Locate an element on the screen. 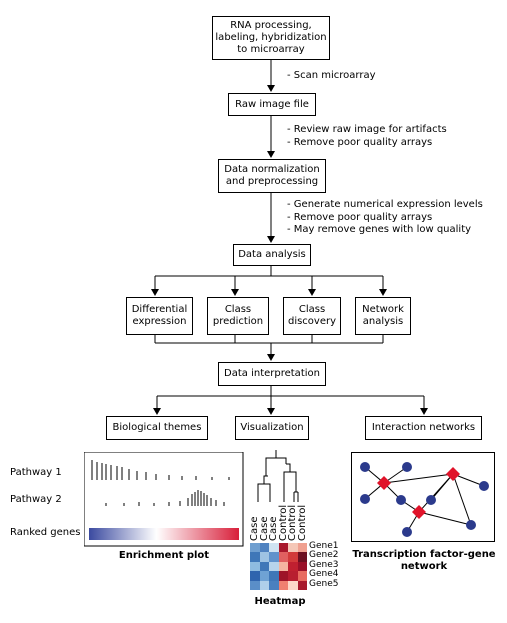 This screenshot has height=623, width=507. branch-class-prediction: Class prediction is located at coordinates (238, 316).